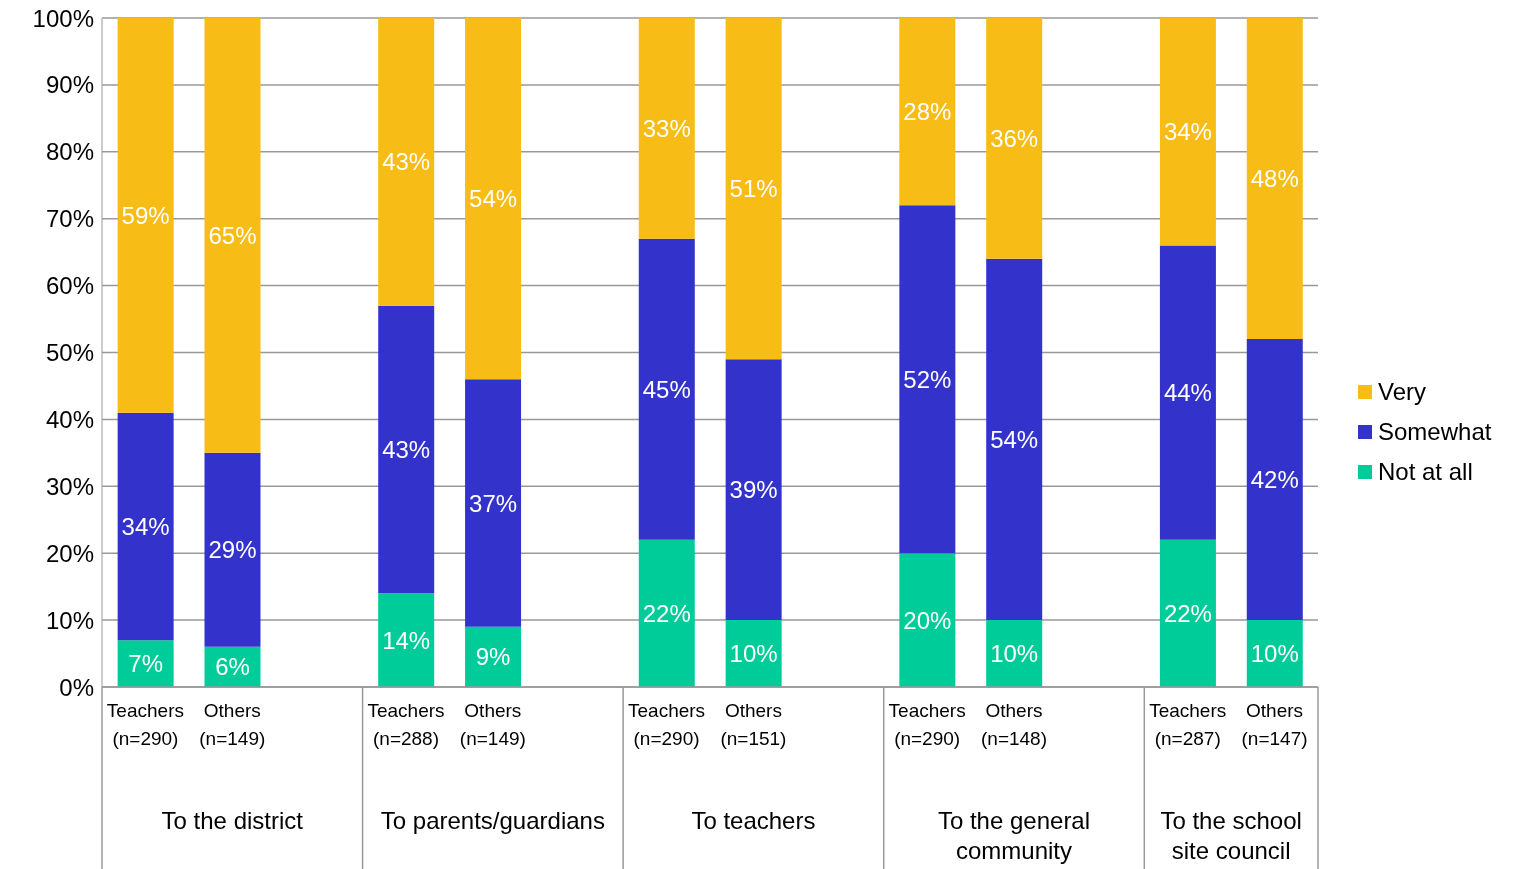 The width and height of the screenshot is (1520, 869). I want to click on data-label: 6%, so click(232, 667).